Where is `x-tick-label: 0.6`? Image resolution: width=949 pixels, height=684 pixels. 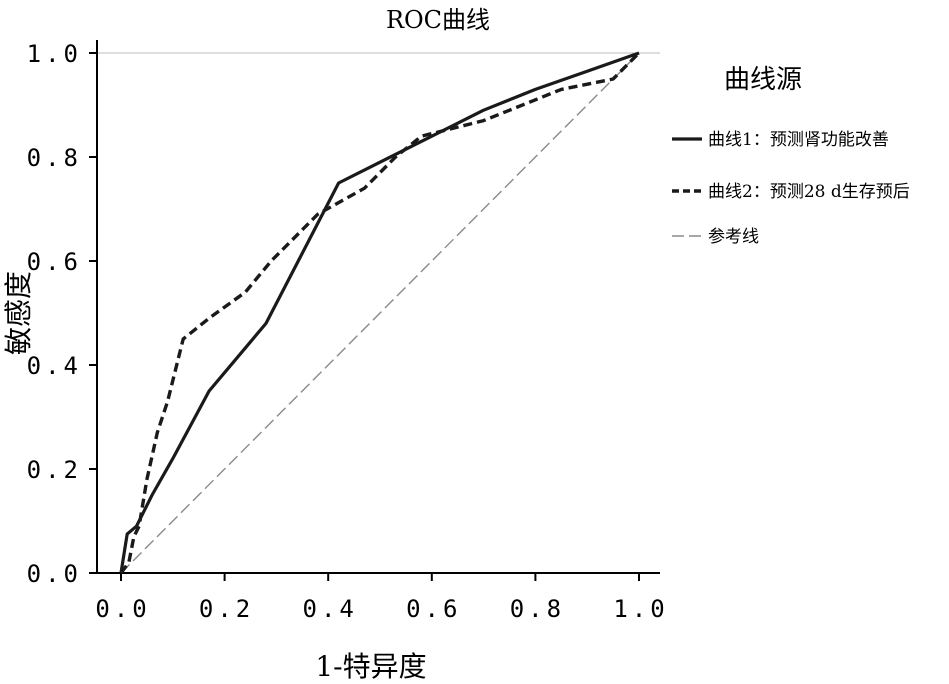 x-tick-label: 0.6 is located at coordinates (433, 609).